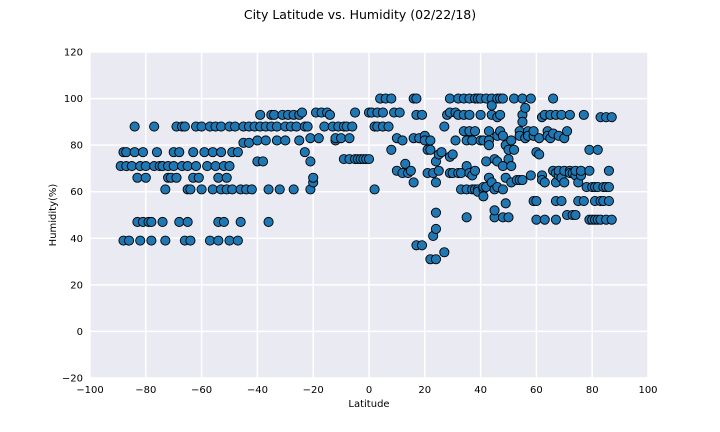 Image resolution: width=720 pixels, height=432 pixels. What do you see at coordinates (368, 404) in the screenshot?
I see `x-axis-label: Latitude` at bounding box center [368, 404].